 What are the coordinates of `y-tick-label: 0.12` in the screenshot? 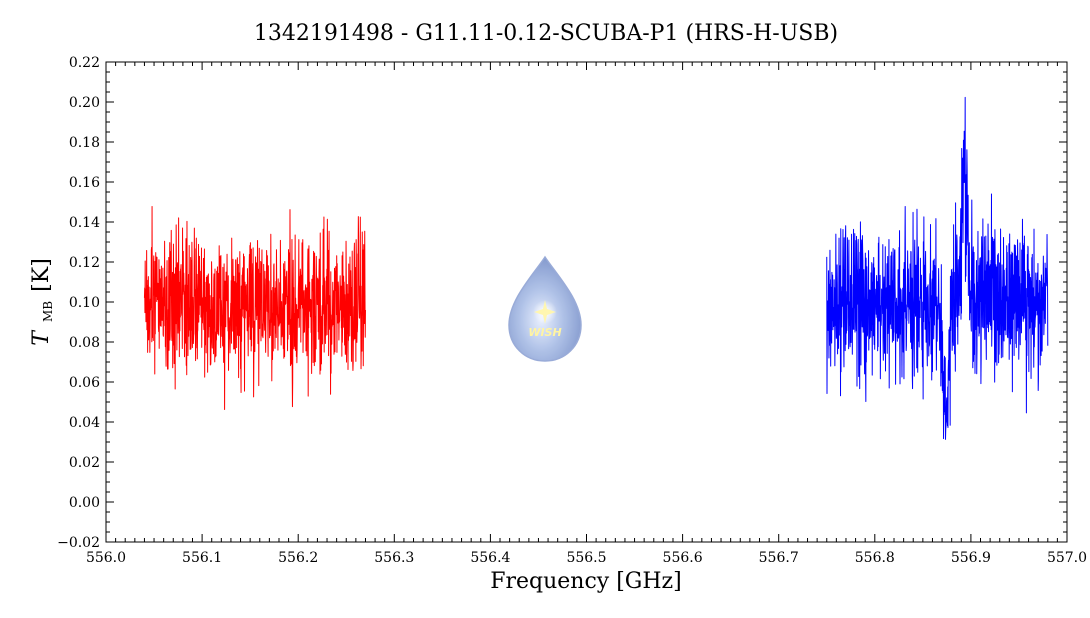 It's located at (84, 263).